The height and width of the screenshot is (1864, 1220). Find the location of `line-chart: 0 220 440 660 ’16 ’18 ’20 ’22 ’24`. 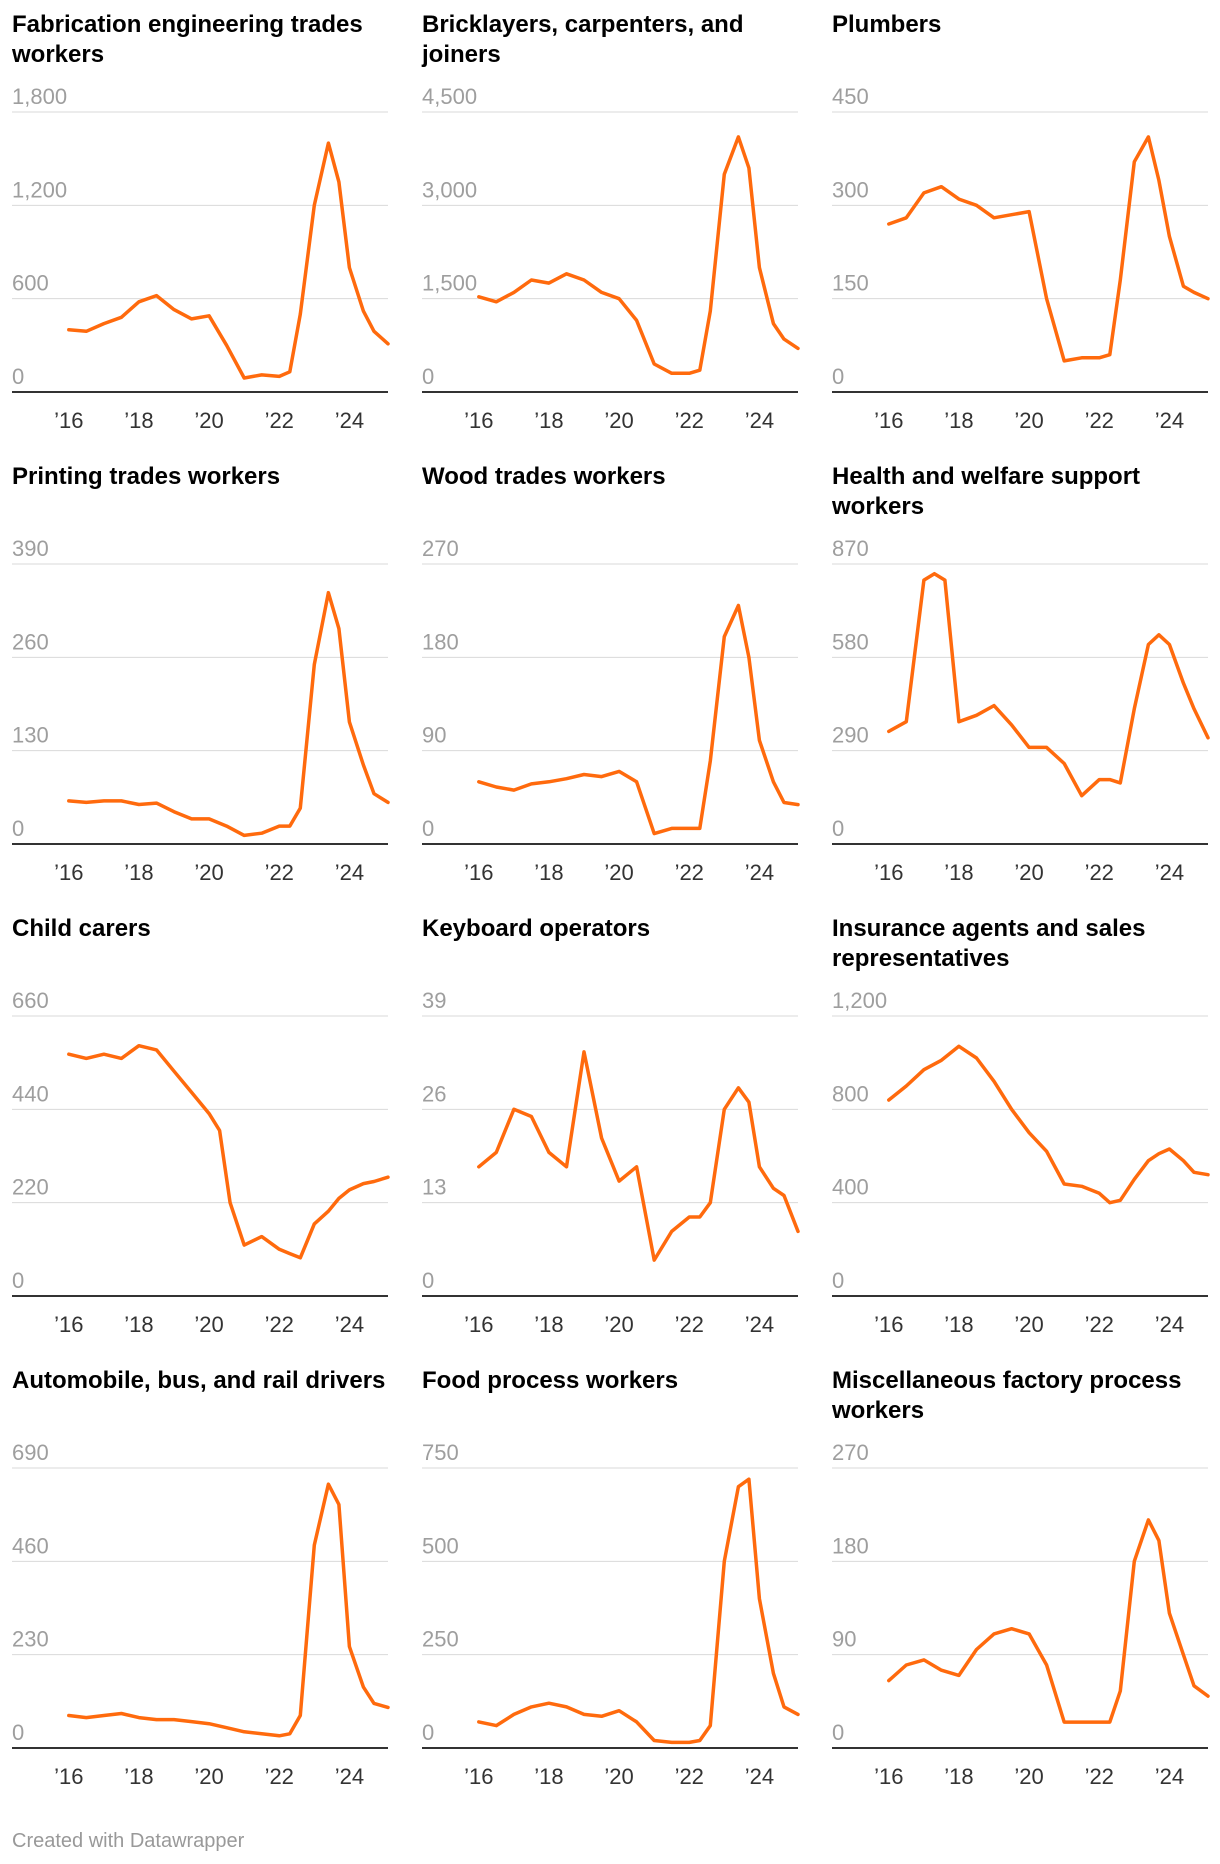

line-chart: 0 220 440 660 ’16 ’18 ’20 ’22 ’24 is located at coordinates (201, 1162).